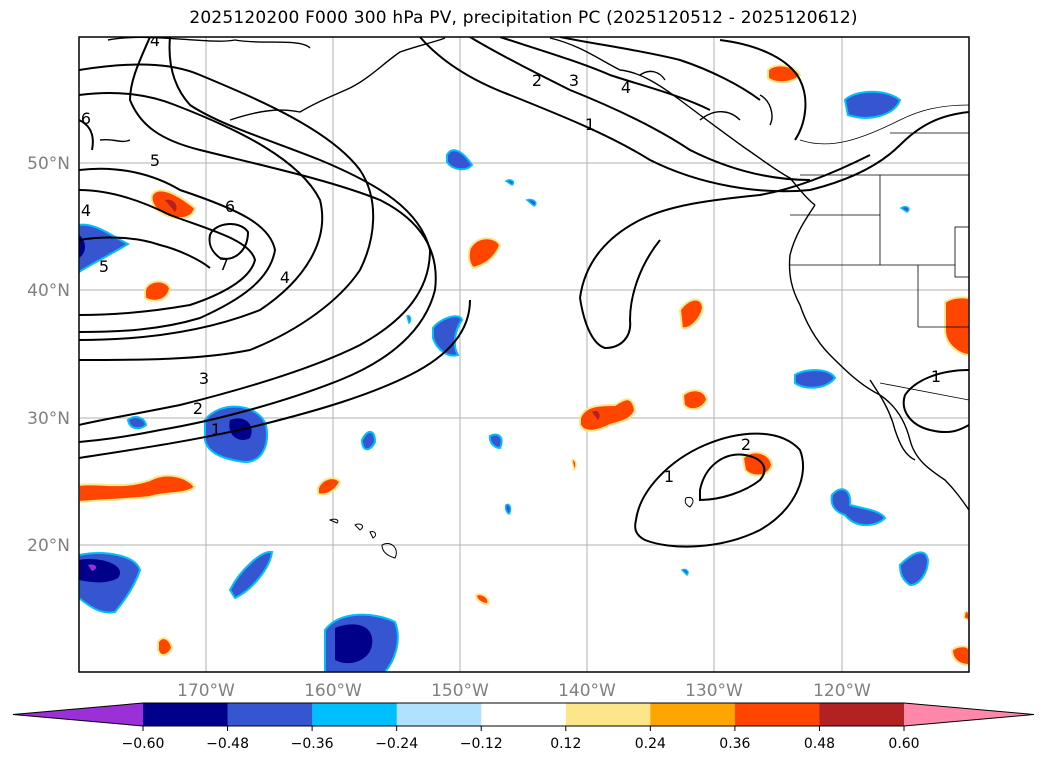 Image resolution: width=1047 pixels, height=765 pixels. Describe the element at coordinates (524, 691) in the screenshot. I see `longitude-labels: 170°W 160°W 150°W 140°W 130°W 120°W` at that location.